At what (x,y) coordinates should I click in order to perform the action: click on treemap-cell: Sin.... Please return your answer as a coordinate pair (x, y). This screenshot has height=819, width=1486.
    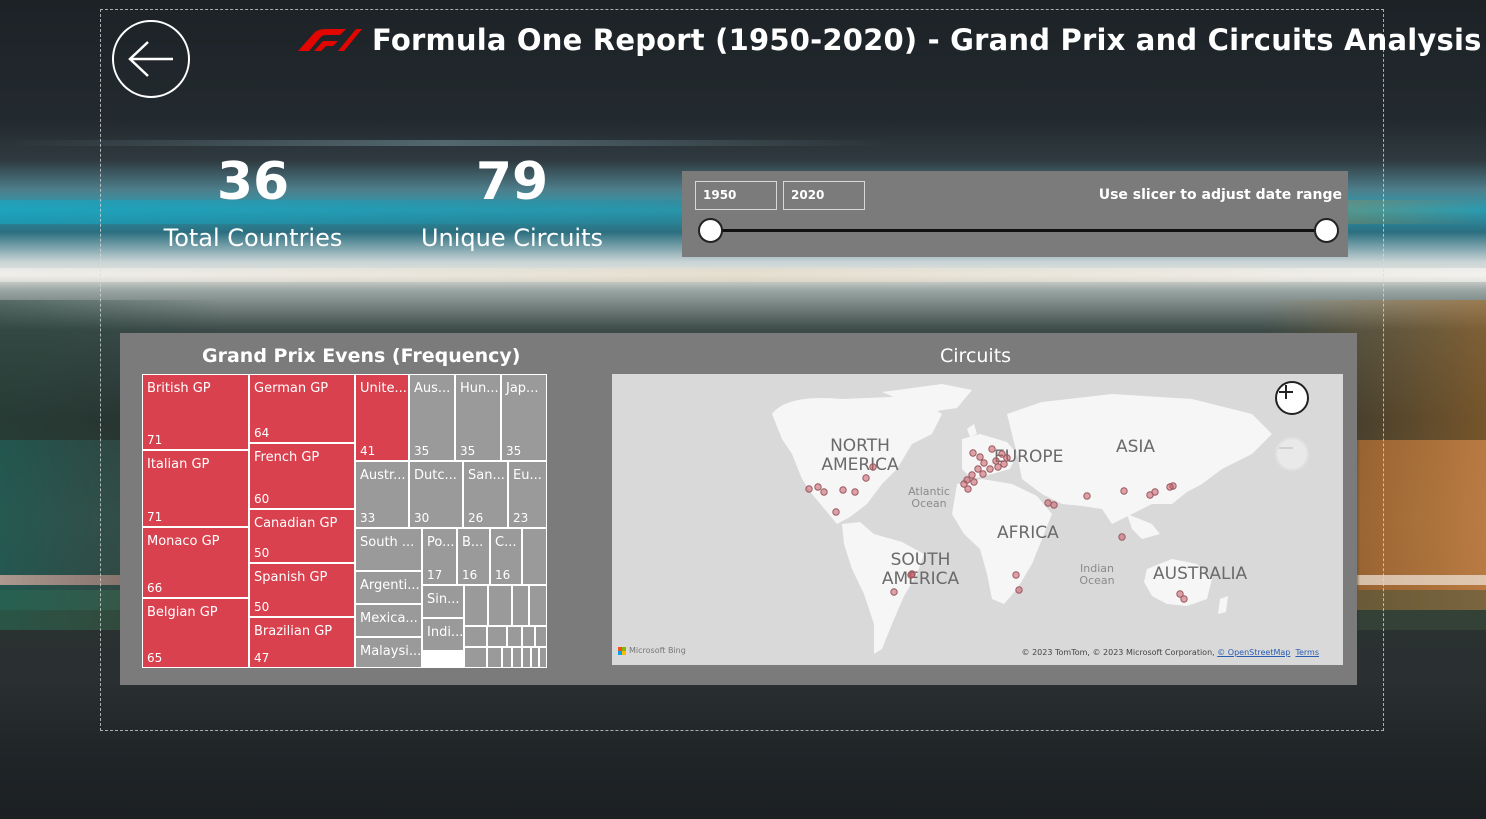
    Looking at the image, I should click on (443, 601).